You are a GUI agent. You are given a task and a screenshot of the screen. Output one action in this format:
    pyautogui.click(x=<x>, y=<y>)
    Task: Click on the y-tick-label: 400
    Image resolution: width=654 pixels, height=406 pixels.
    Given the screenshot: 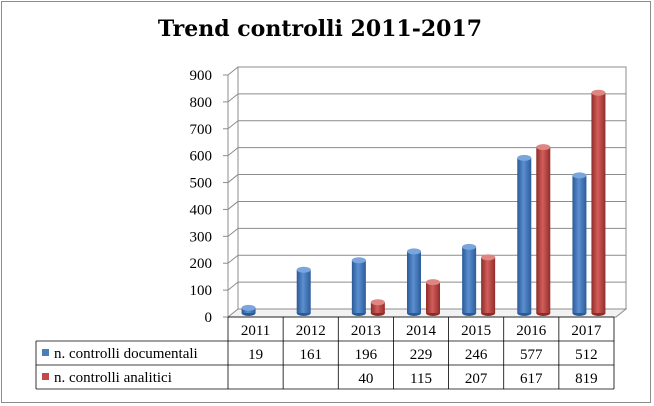 What is the action you would take?
    pyautogui.click(x=201, y=210)
    